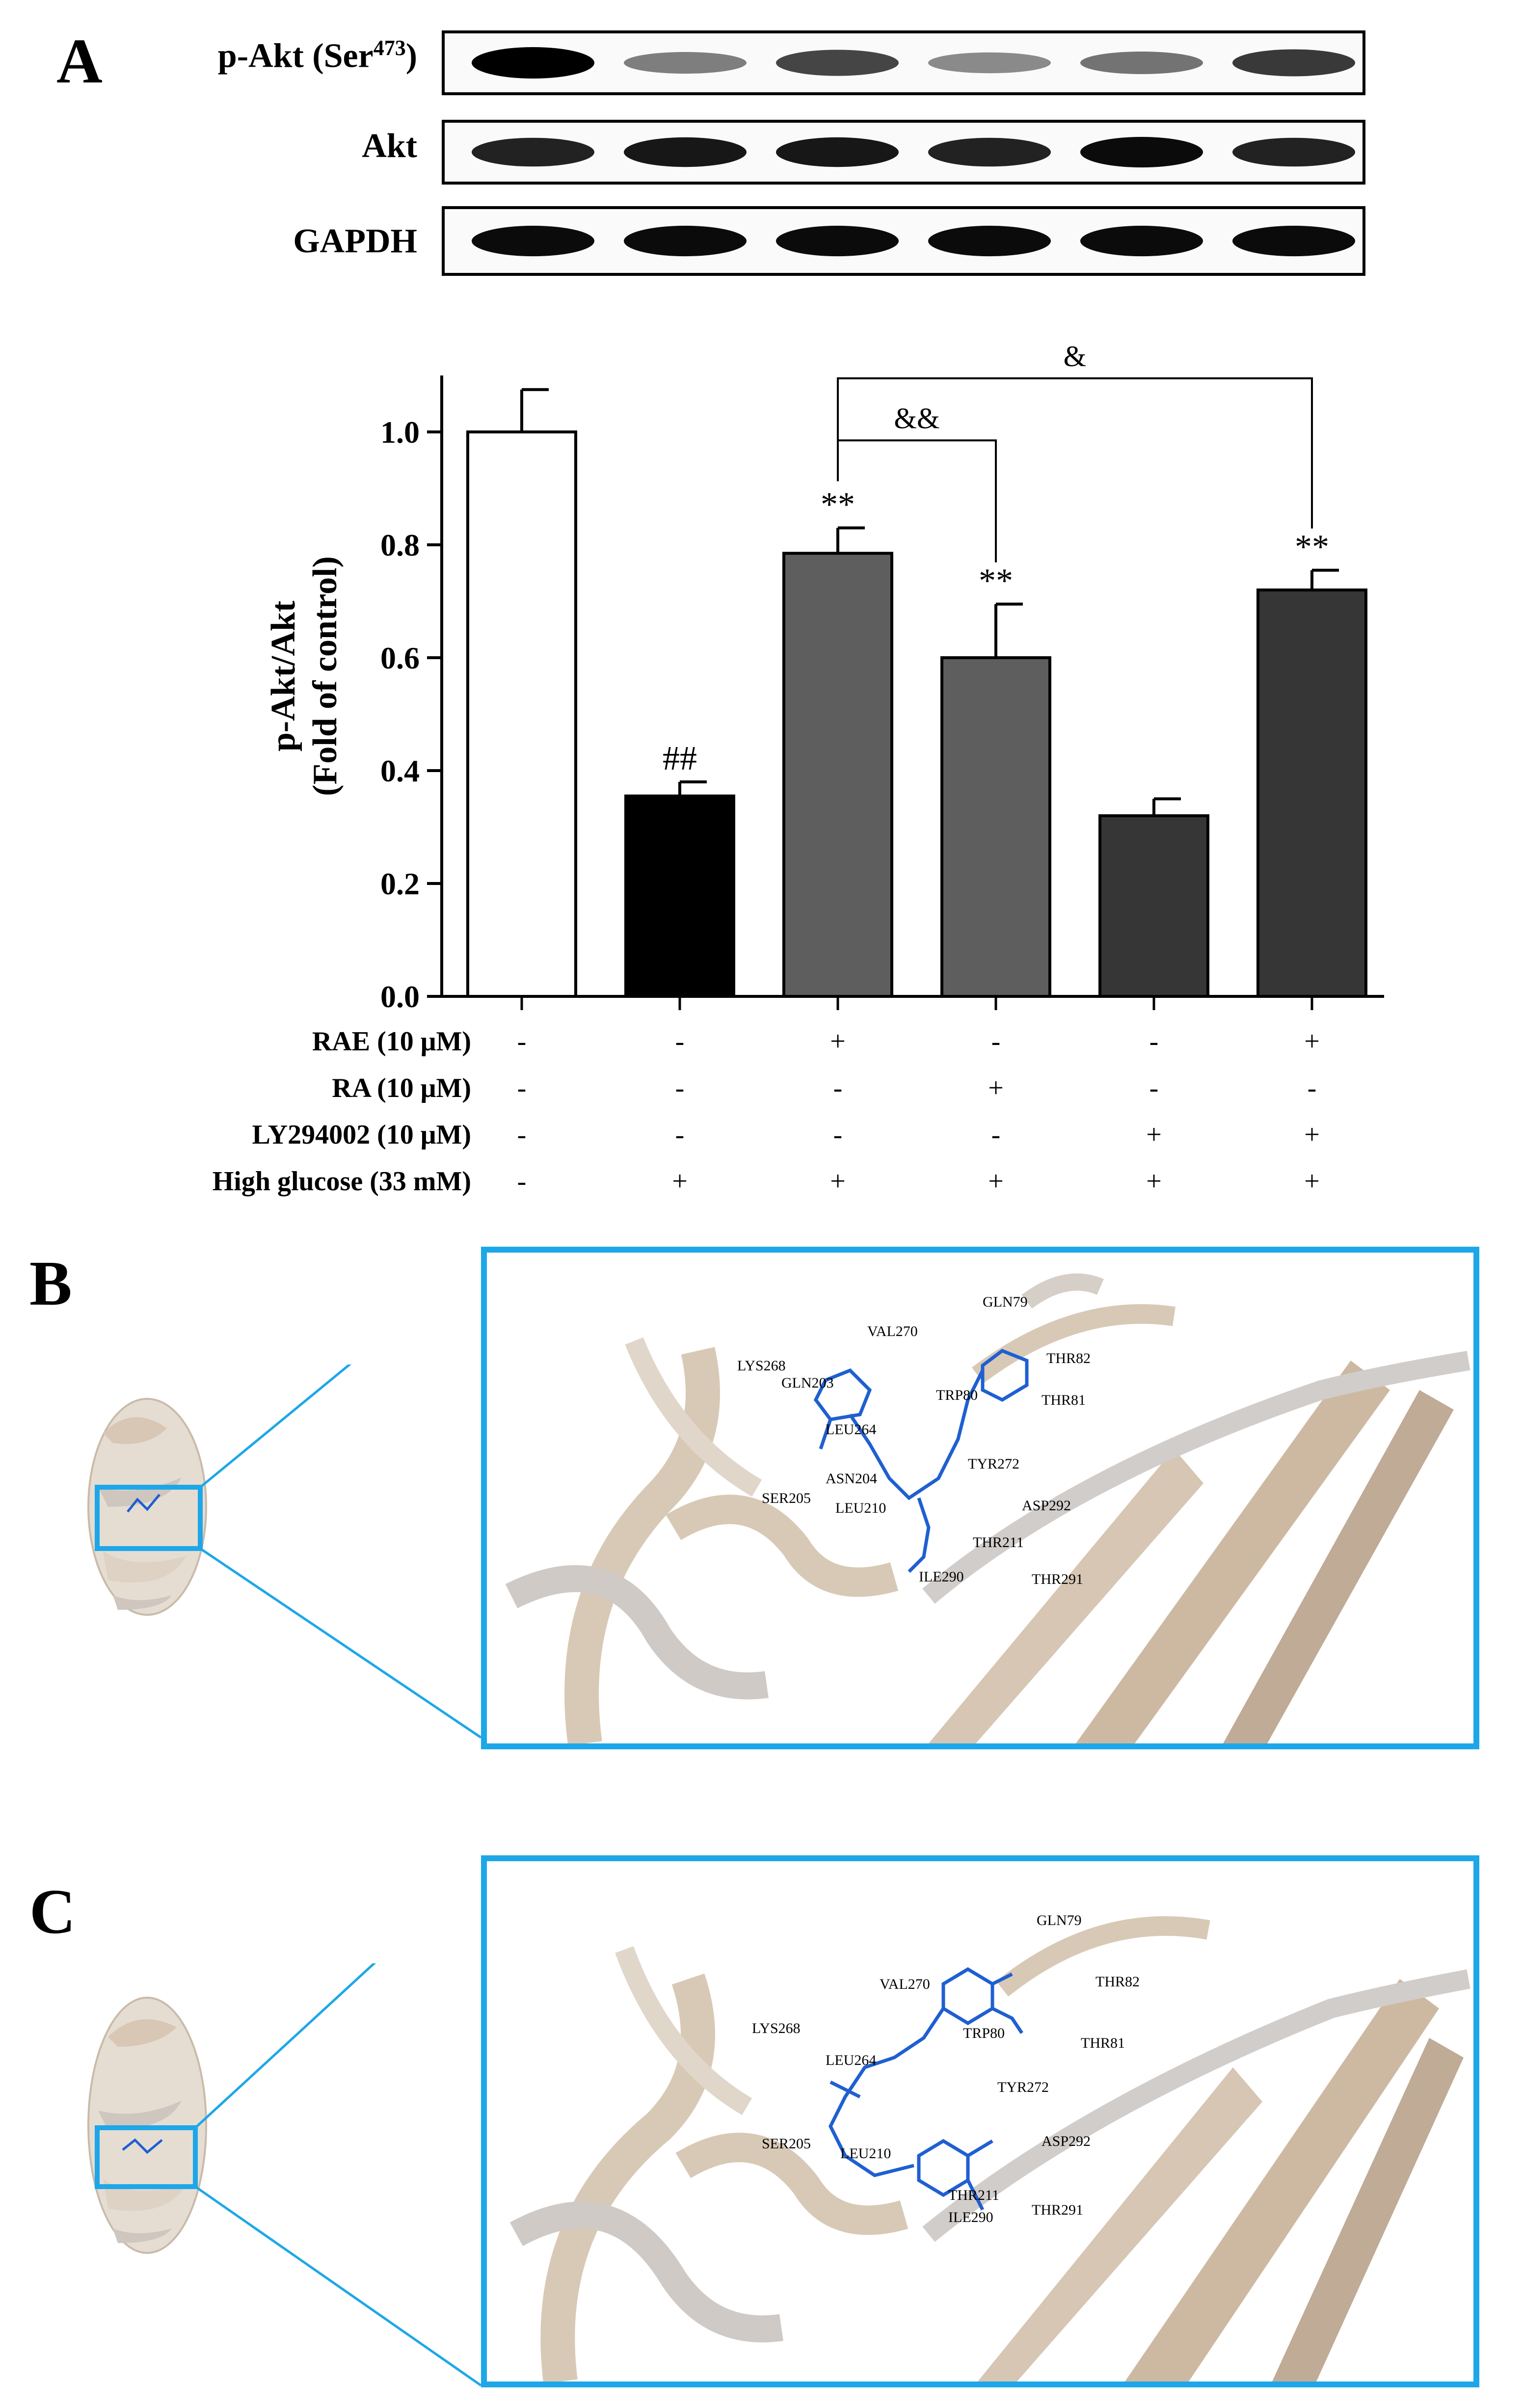 The image size is (1523, 2408). What do you see at coordinates (325, 676) in the screenshot?
I see `y-axis-label-line2: (Fold of control)` at bounding box center [325, 676].